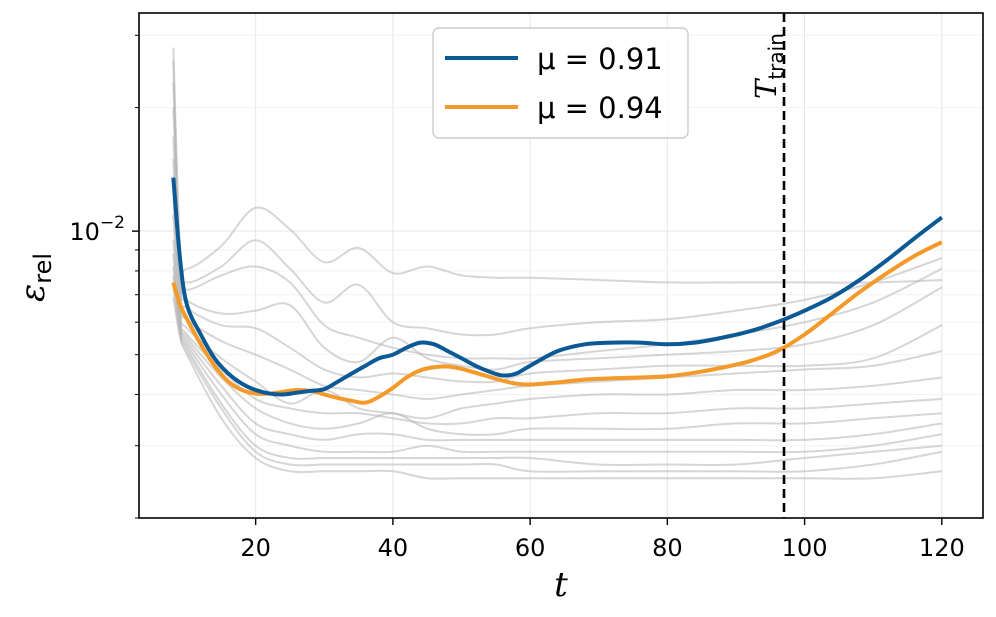 Image resolution: width=996 pixels, height=617 pixels. Describe the element at coordinates (667, 548) in the screenshot. I see `x-tick-label: 80` at that location.